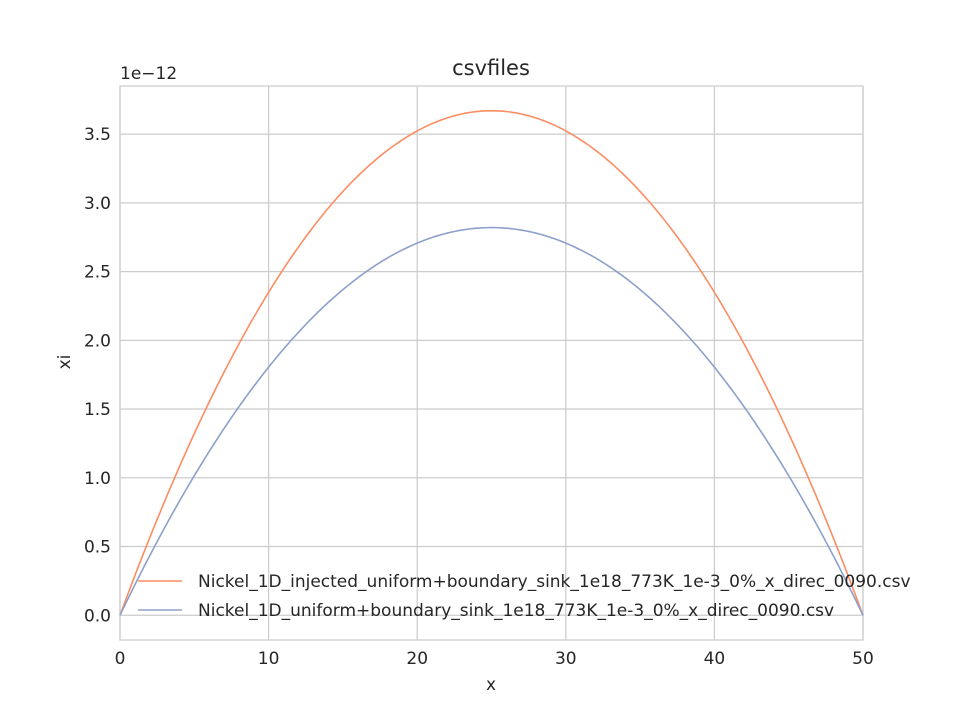  What do you see at coordinates (97, 273) in the screenshot?
I see `y-tick-label: 2.5` at bounding box center [97, 273].